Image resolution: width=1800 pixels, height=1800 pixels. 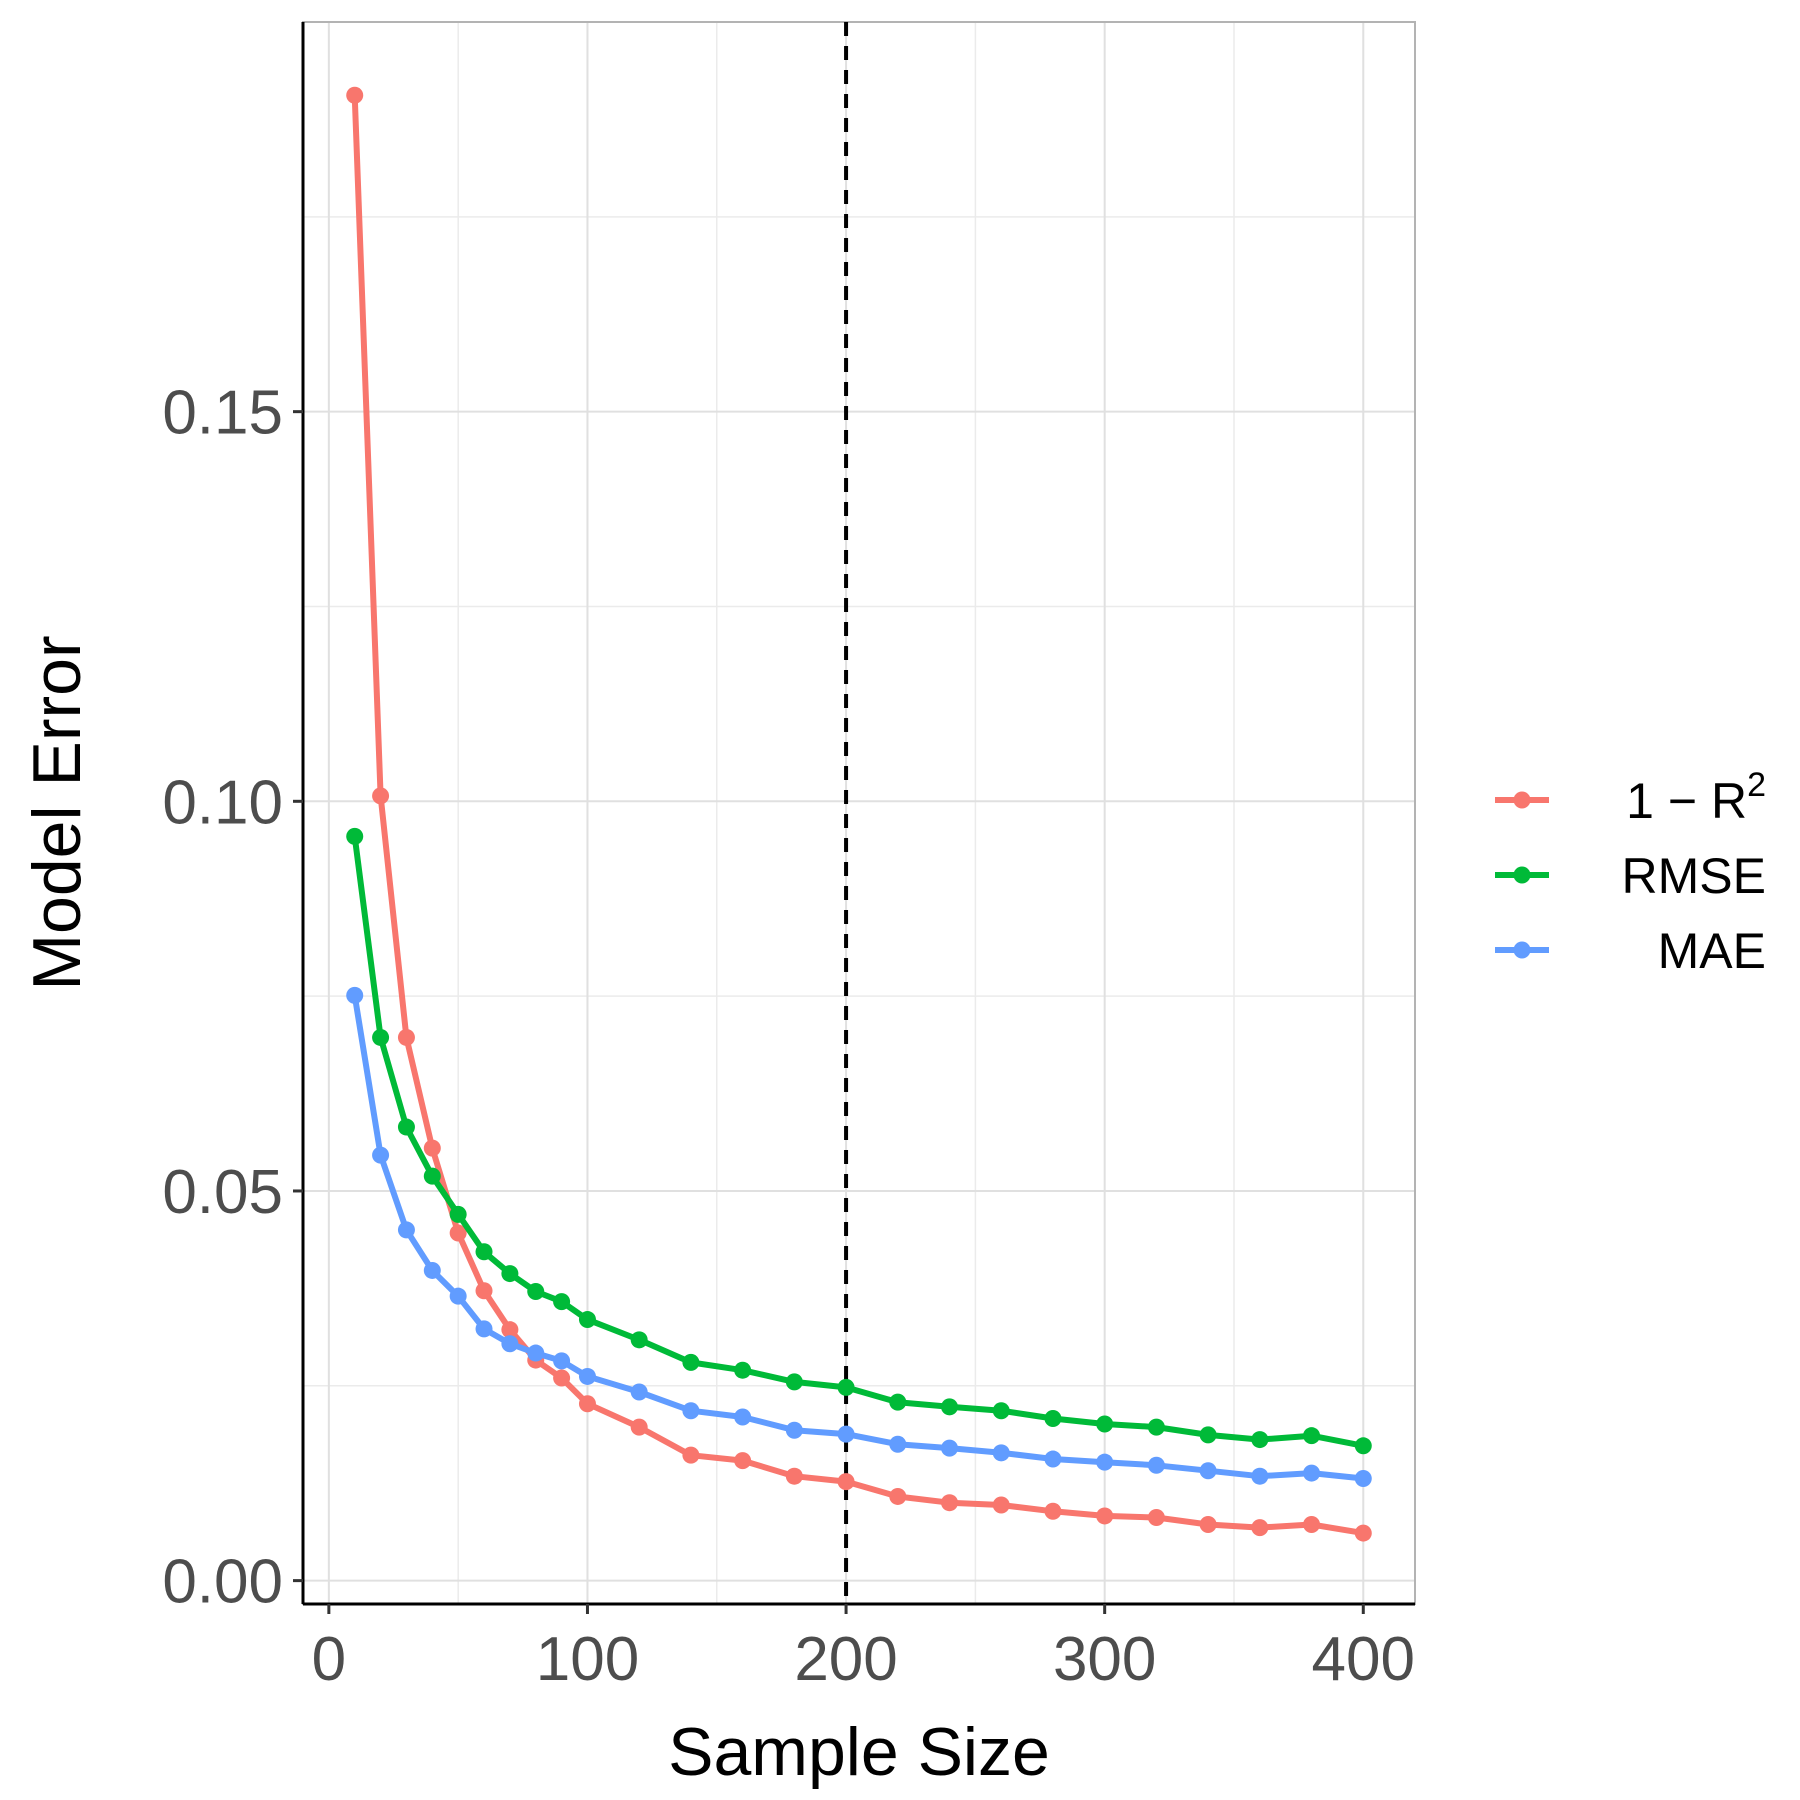 I want to click on x-tick-label: 300, so click(x=1104, y=1659).